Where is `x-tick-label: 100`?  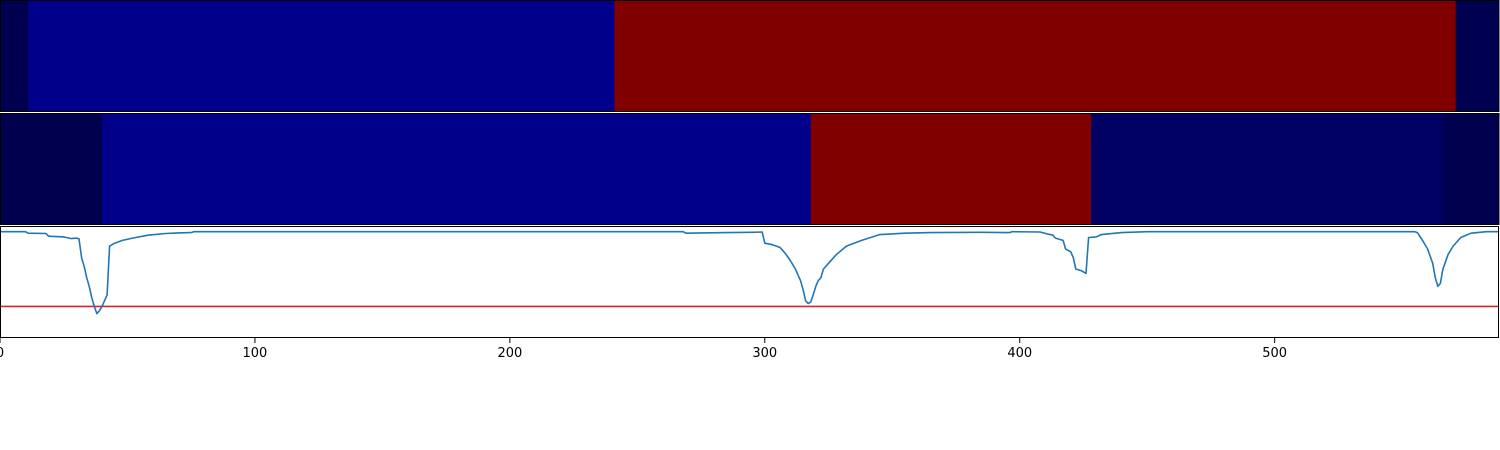
x-tick-label: 100 is located at coordinates (255, 353).